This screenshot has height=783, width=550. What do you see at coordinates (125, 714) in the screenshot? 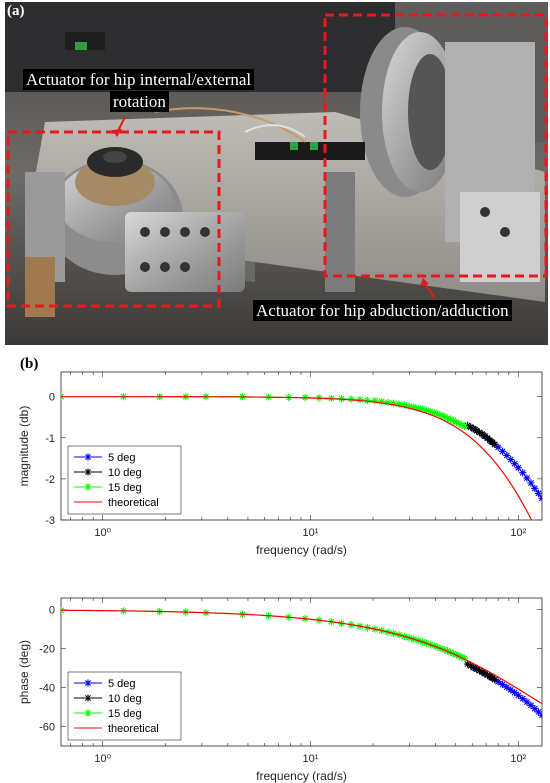
I see `legend-label: 15 deg` at bounding box center [125, 714].